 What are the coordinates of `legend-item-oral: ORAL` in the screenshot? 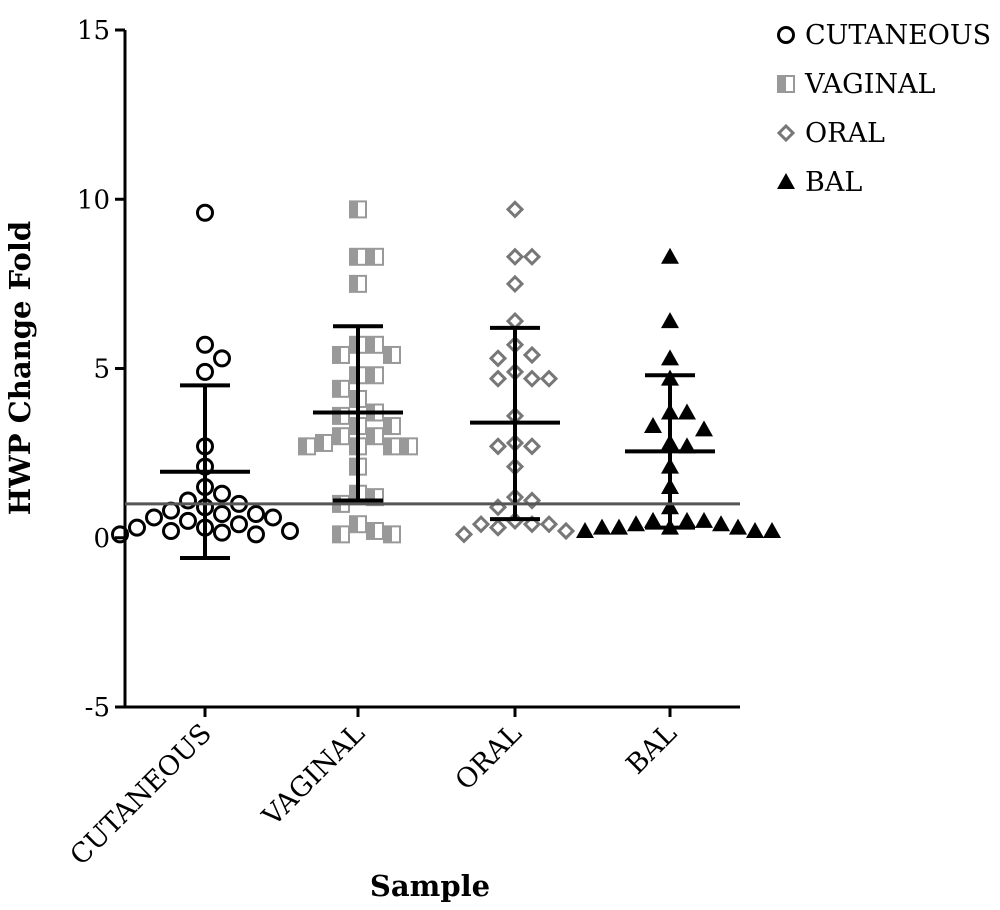 It's located at (830, 133).